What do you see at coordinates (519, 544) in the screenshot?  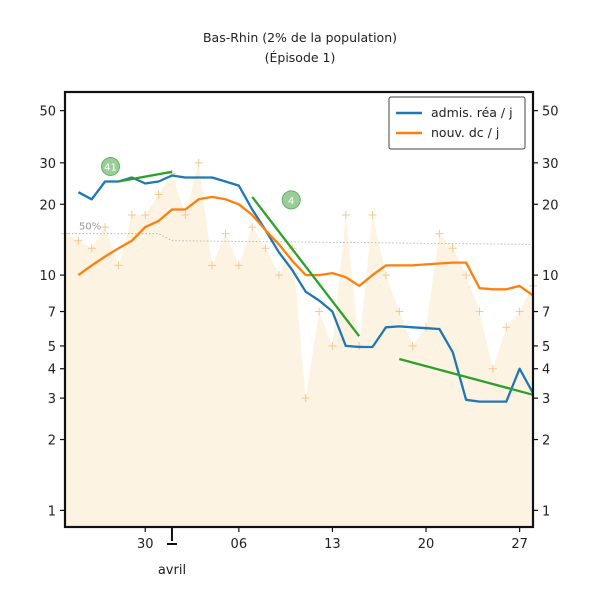 I see `x-tick-label: 27` at bounding box center [519, 544].